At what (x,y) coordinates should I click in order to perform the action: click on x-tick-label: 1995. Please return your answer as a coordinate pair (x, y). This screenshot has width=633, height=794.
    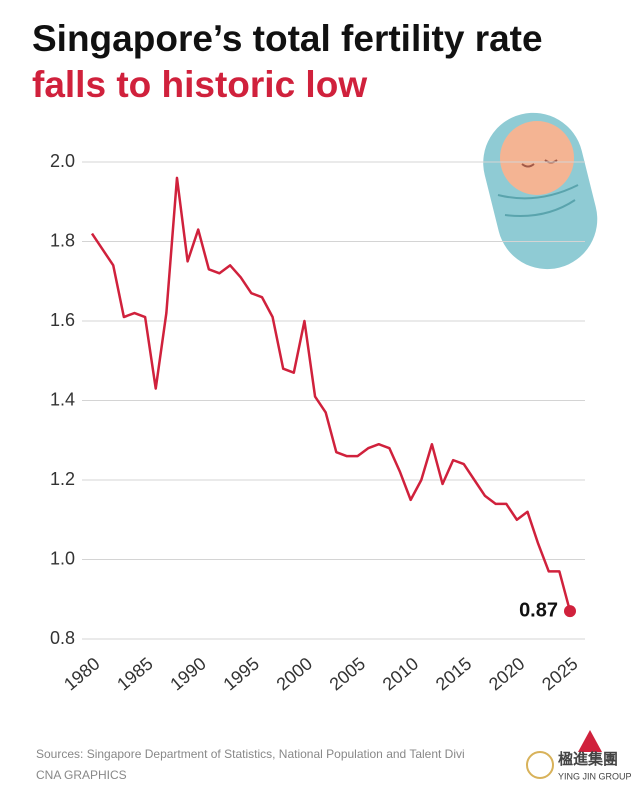
    Looking at the image, I should click on (241, 673).